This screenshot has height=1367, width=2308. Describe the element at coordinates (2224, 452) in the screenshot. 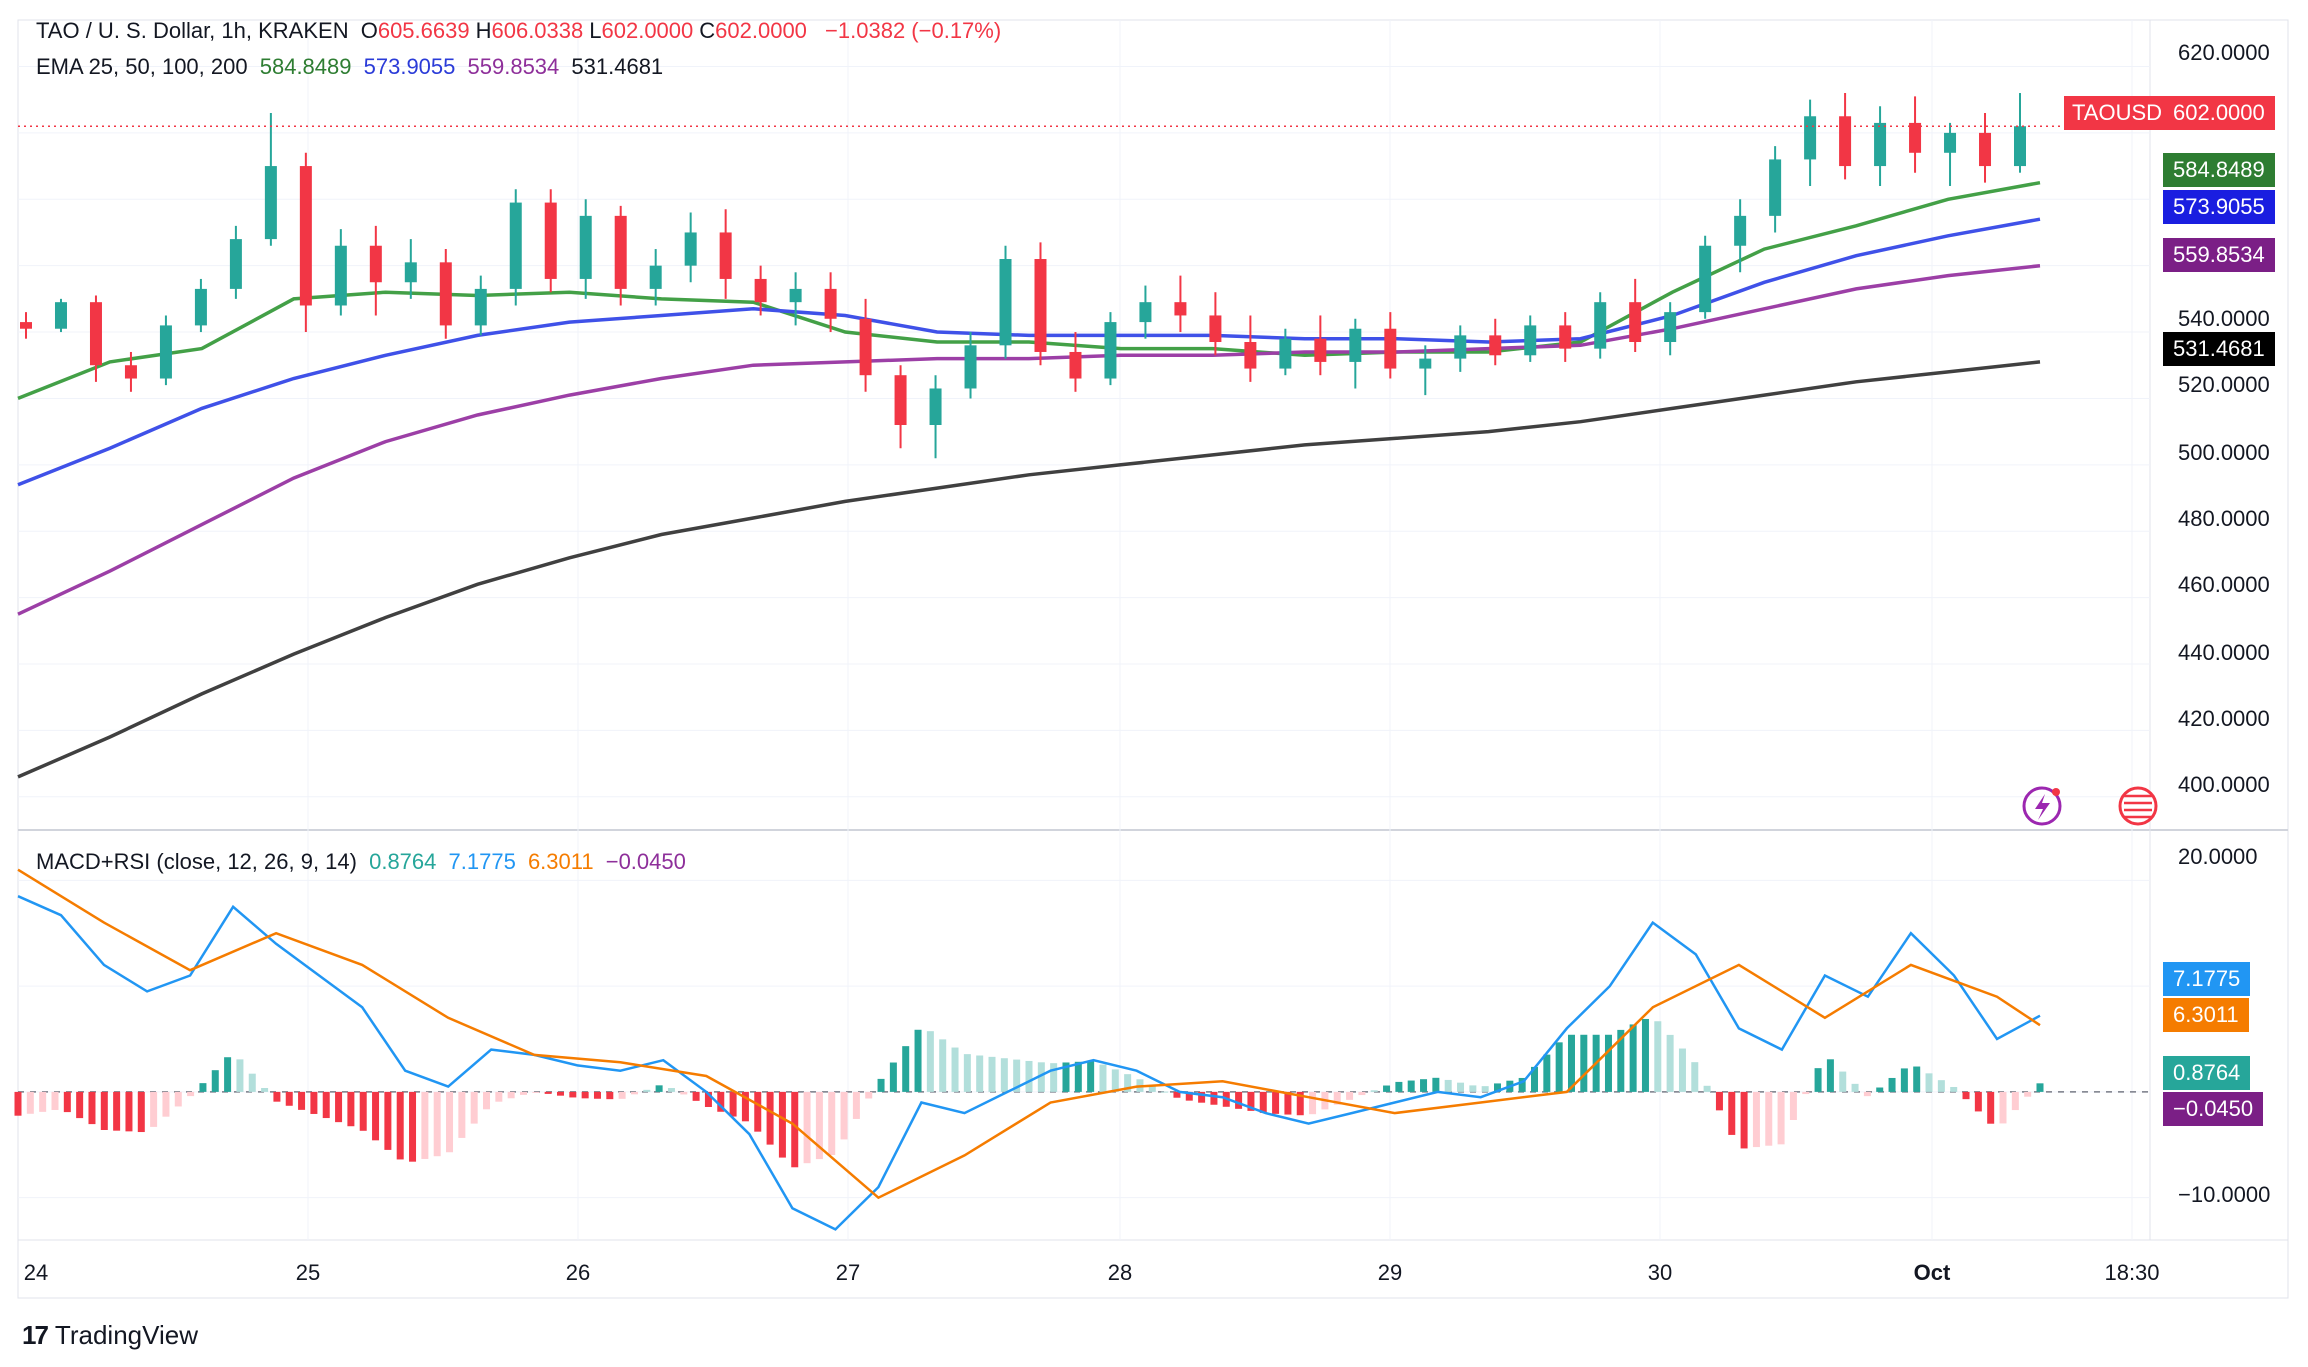

I see `price-tick: 500.0000` at that location.